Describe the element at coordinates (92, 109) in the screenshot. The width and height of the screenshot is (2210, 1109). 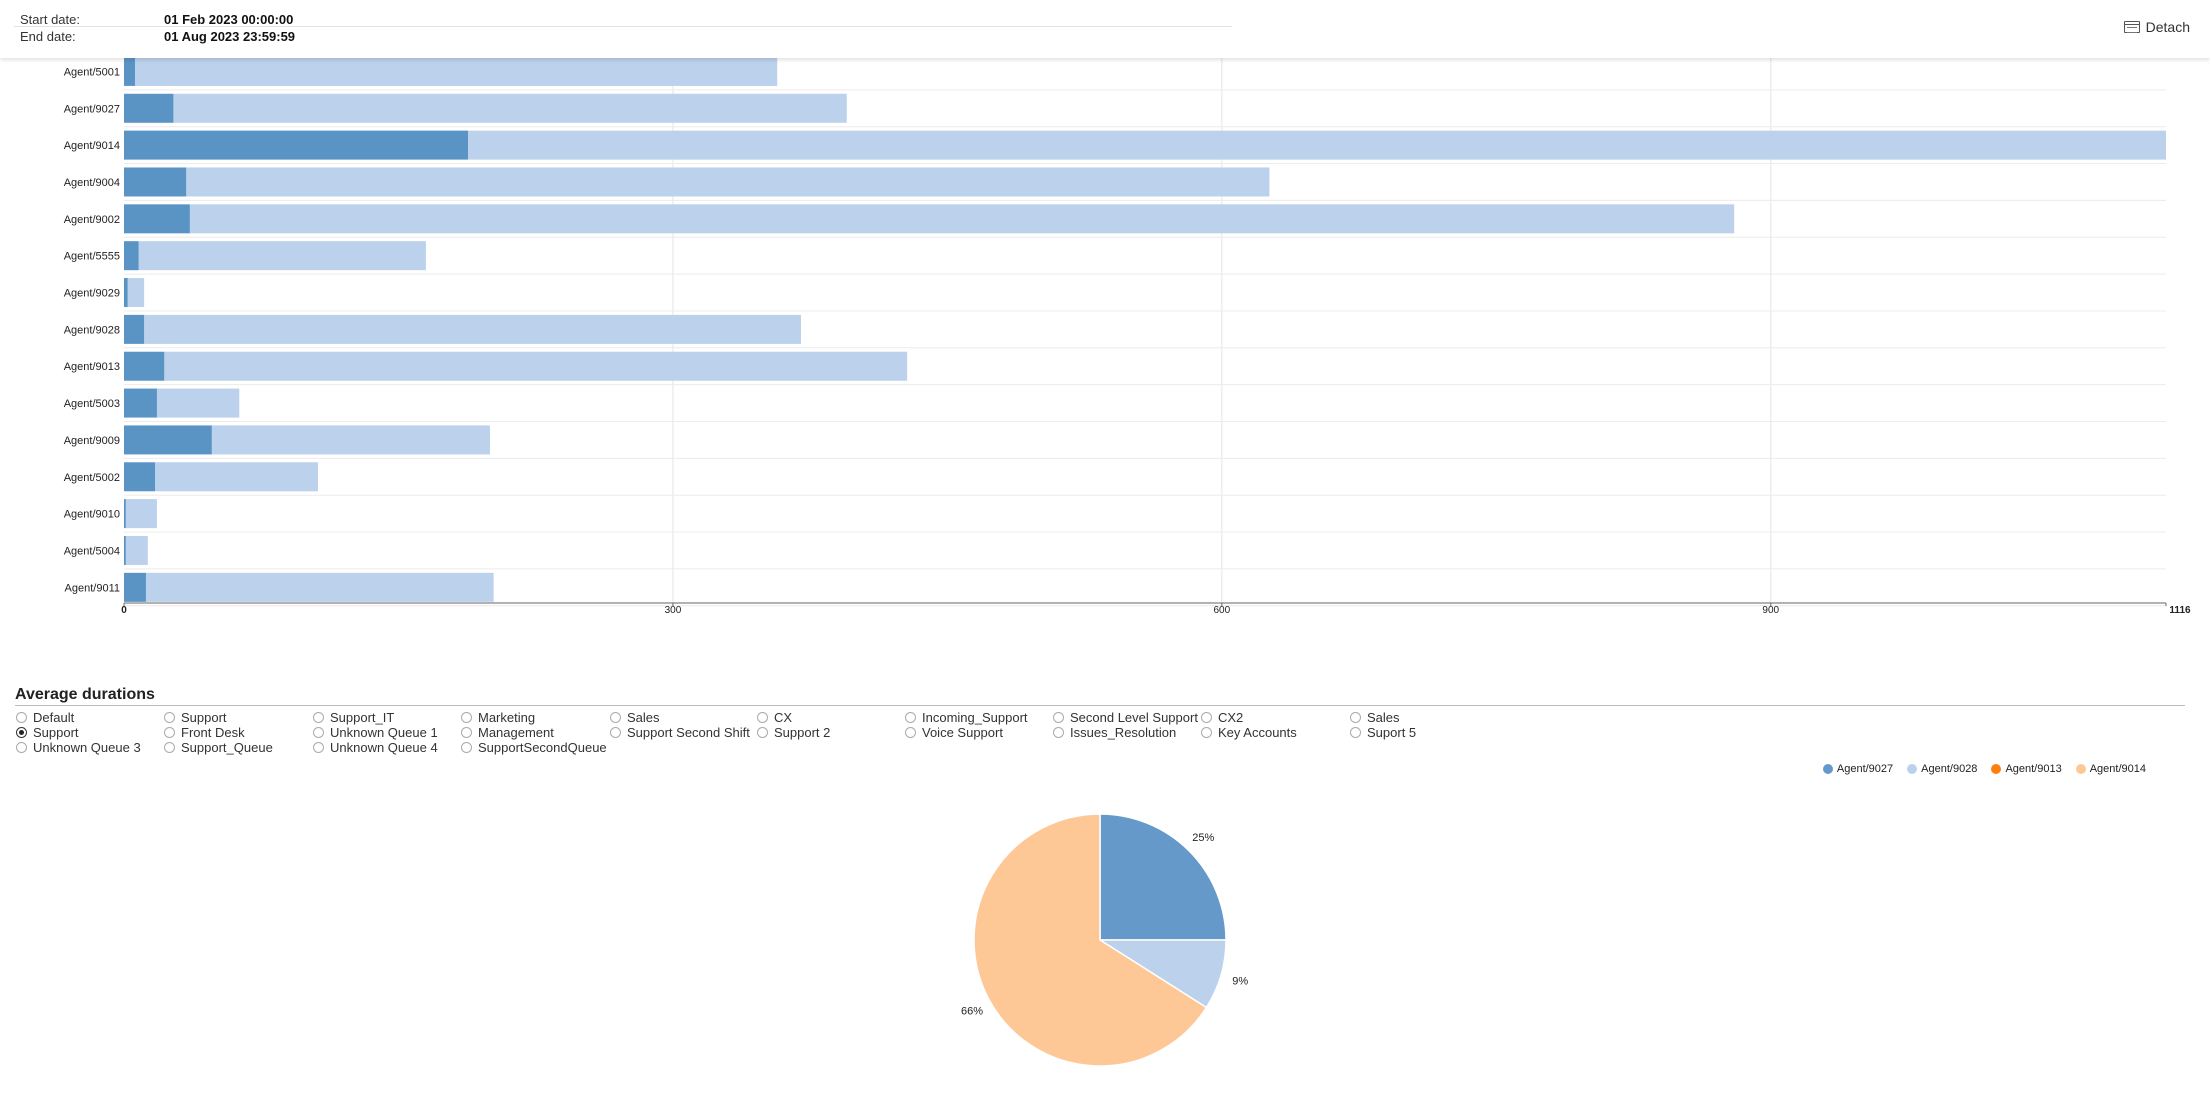
I see `agent-label: Agent/9027` at that location.